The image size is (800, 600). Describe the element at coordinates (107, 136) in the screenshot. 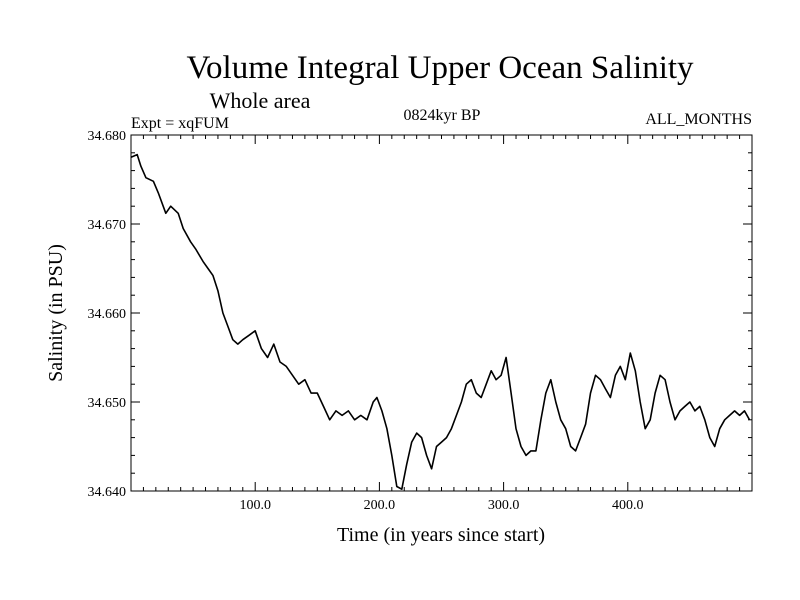

I see `y-tick-label: 34.680` at that location.